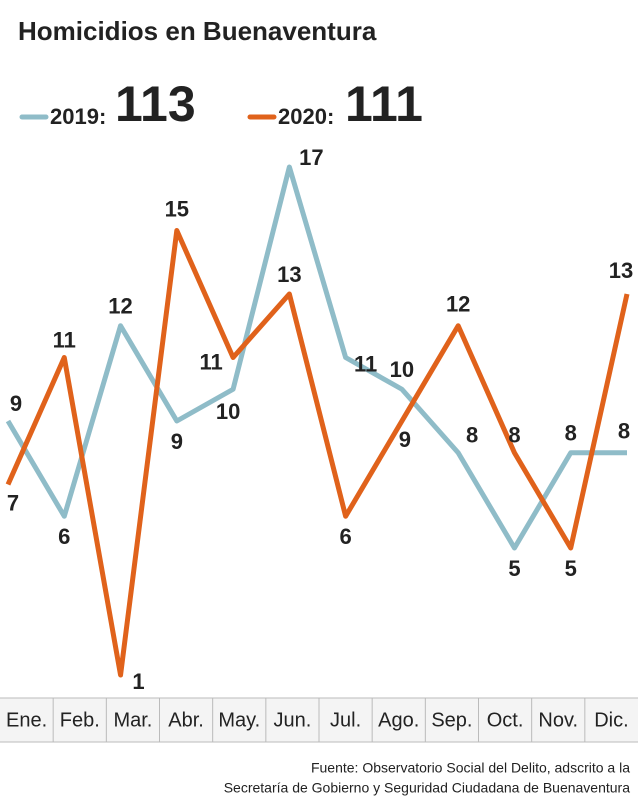 The image size is (638, 799). What do you see at coordinates (398, 720) in the screenshot?
I see `x-tick-label: Ago.` at bounding box center [398, 720].